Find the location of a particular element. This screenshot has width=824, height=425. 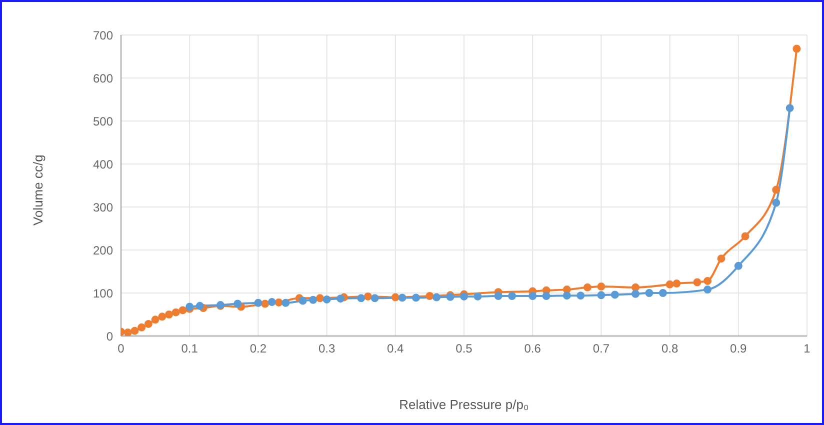

y-tick-label: 0 is located at coordinates (110, 336).